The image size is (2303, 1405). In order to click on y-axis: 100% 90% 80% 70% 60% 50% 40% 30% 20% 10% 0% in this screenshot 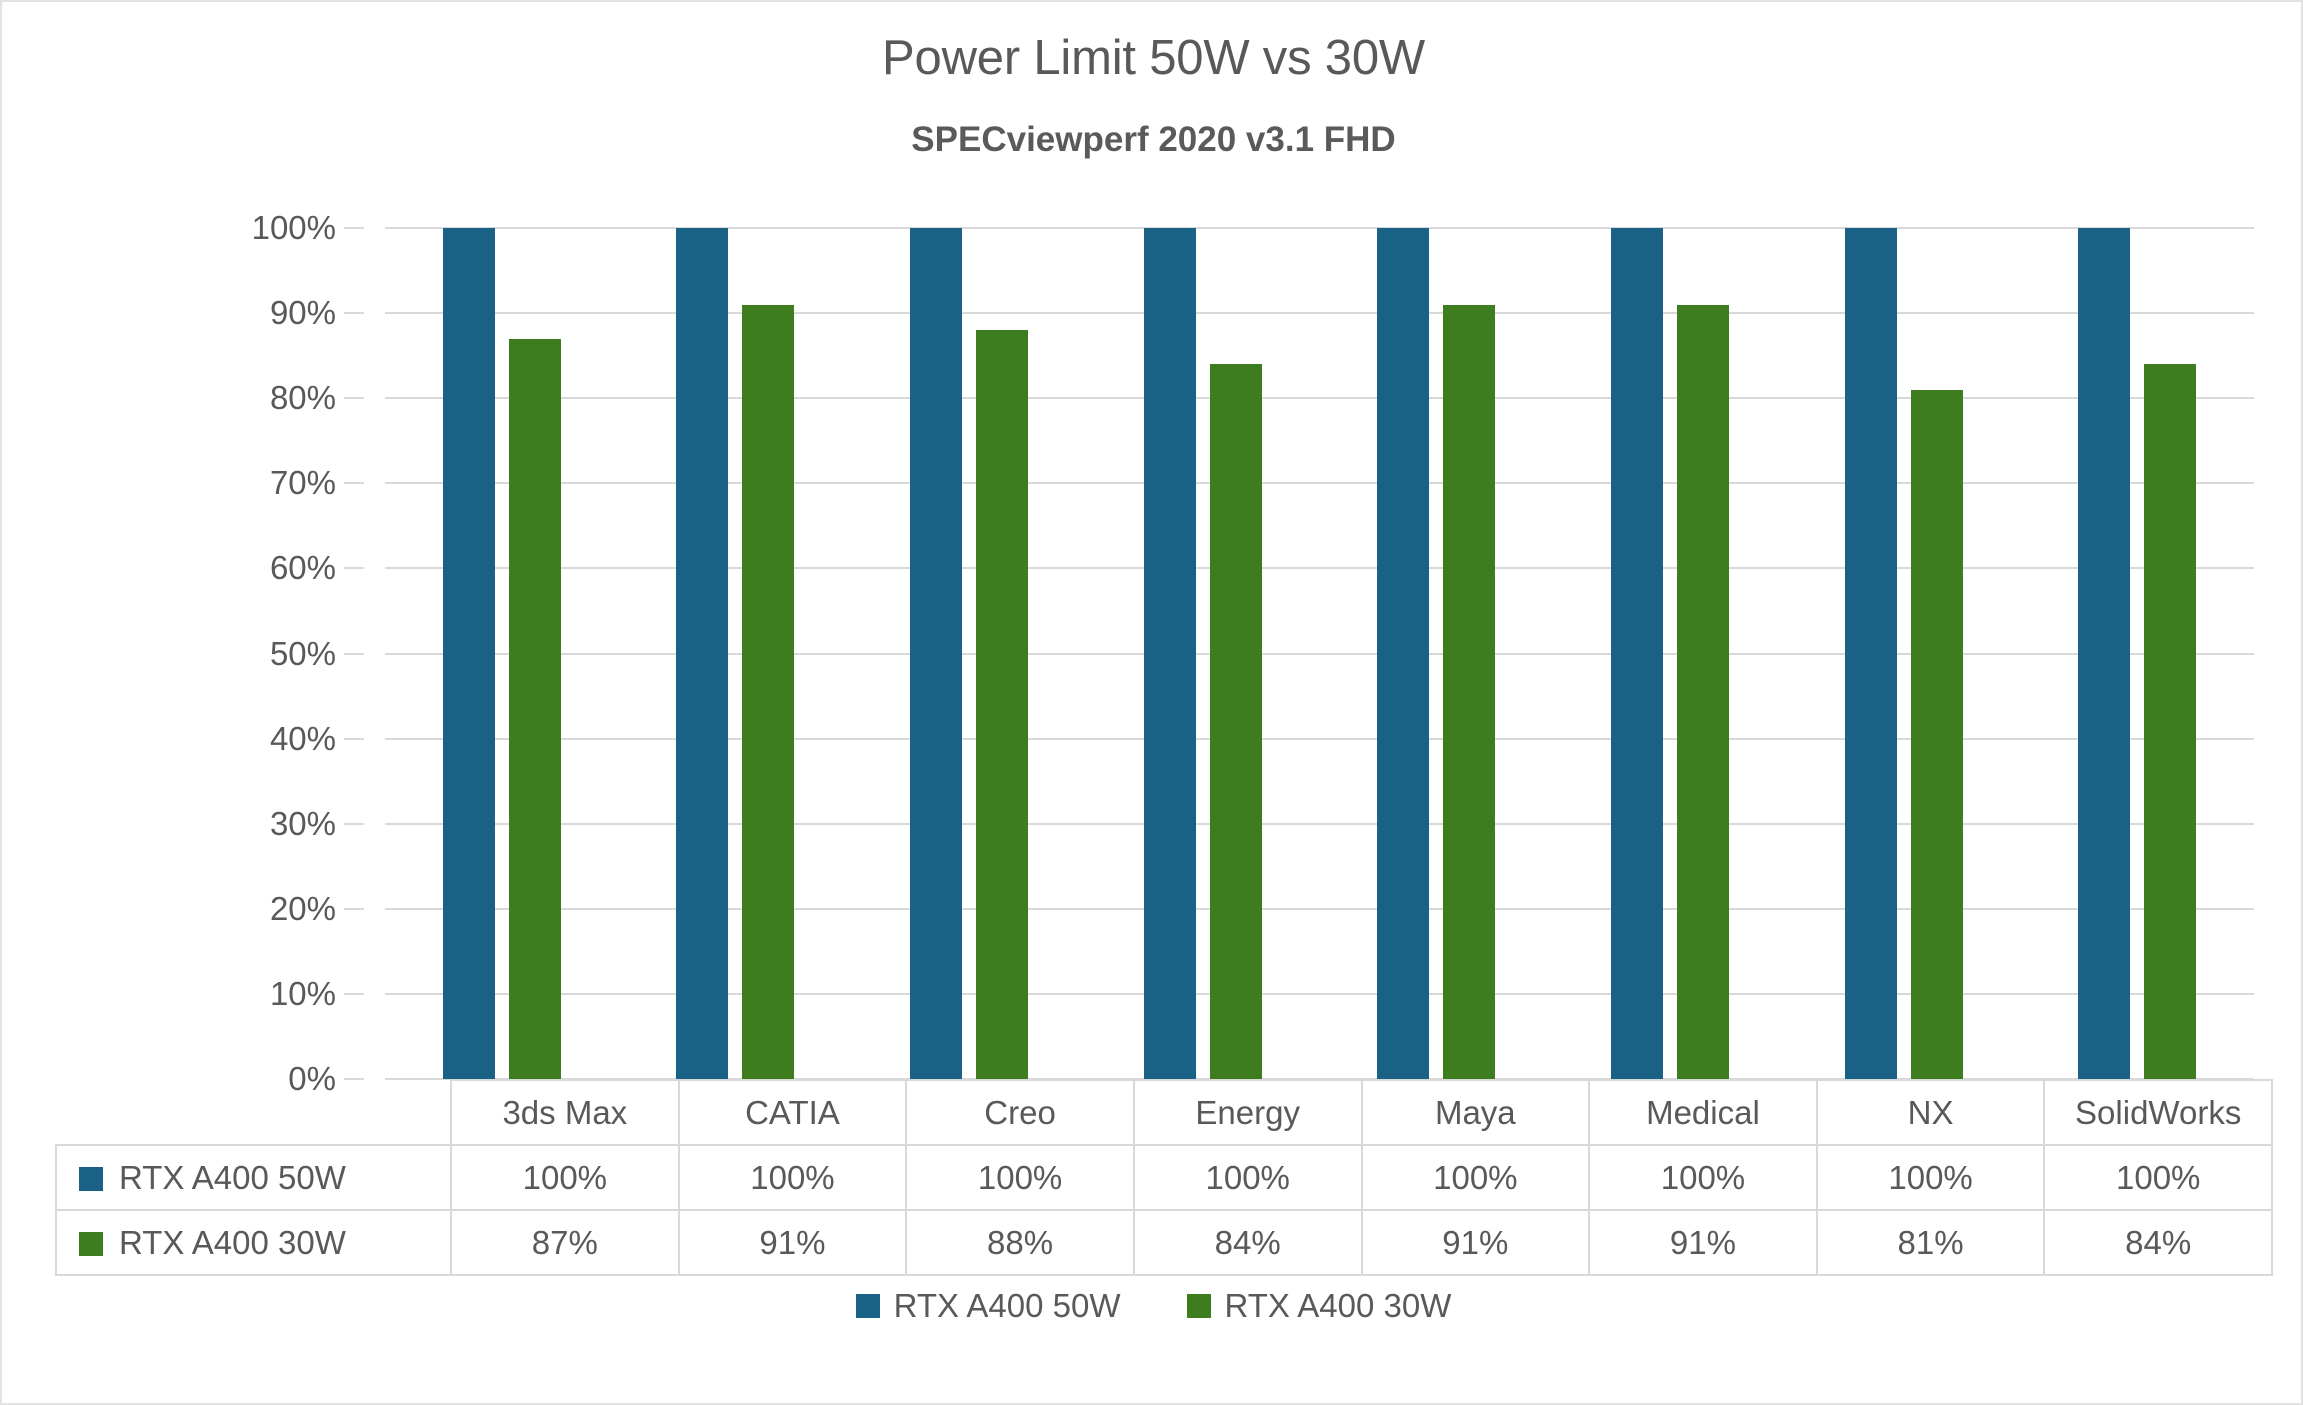, I will do `click(258, 653)`.